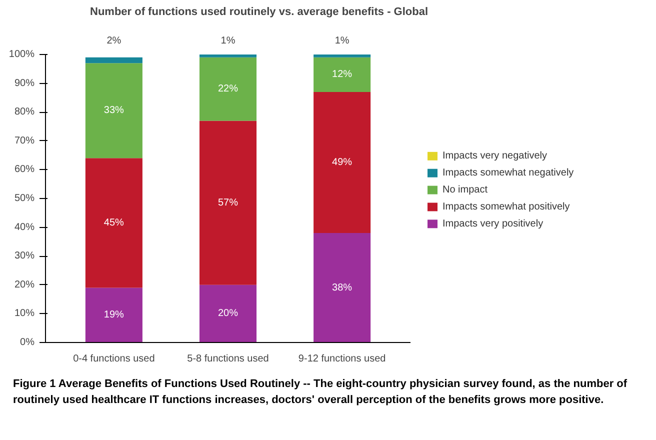  What do you see at coordinates (24, 170) in the screenshot?
I see `y-tick-label: 60%` at bounding box center [24, 170].